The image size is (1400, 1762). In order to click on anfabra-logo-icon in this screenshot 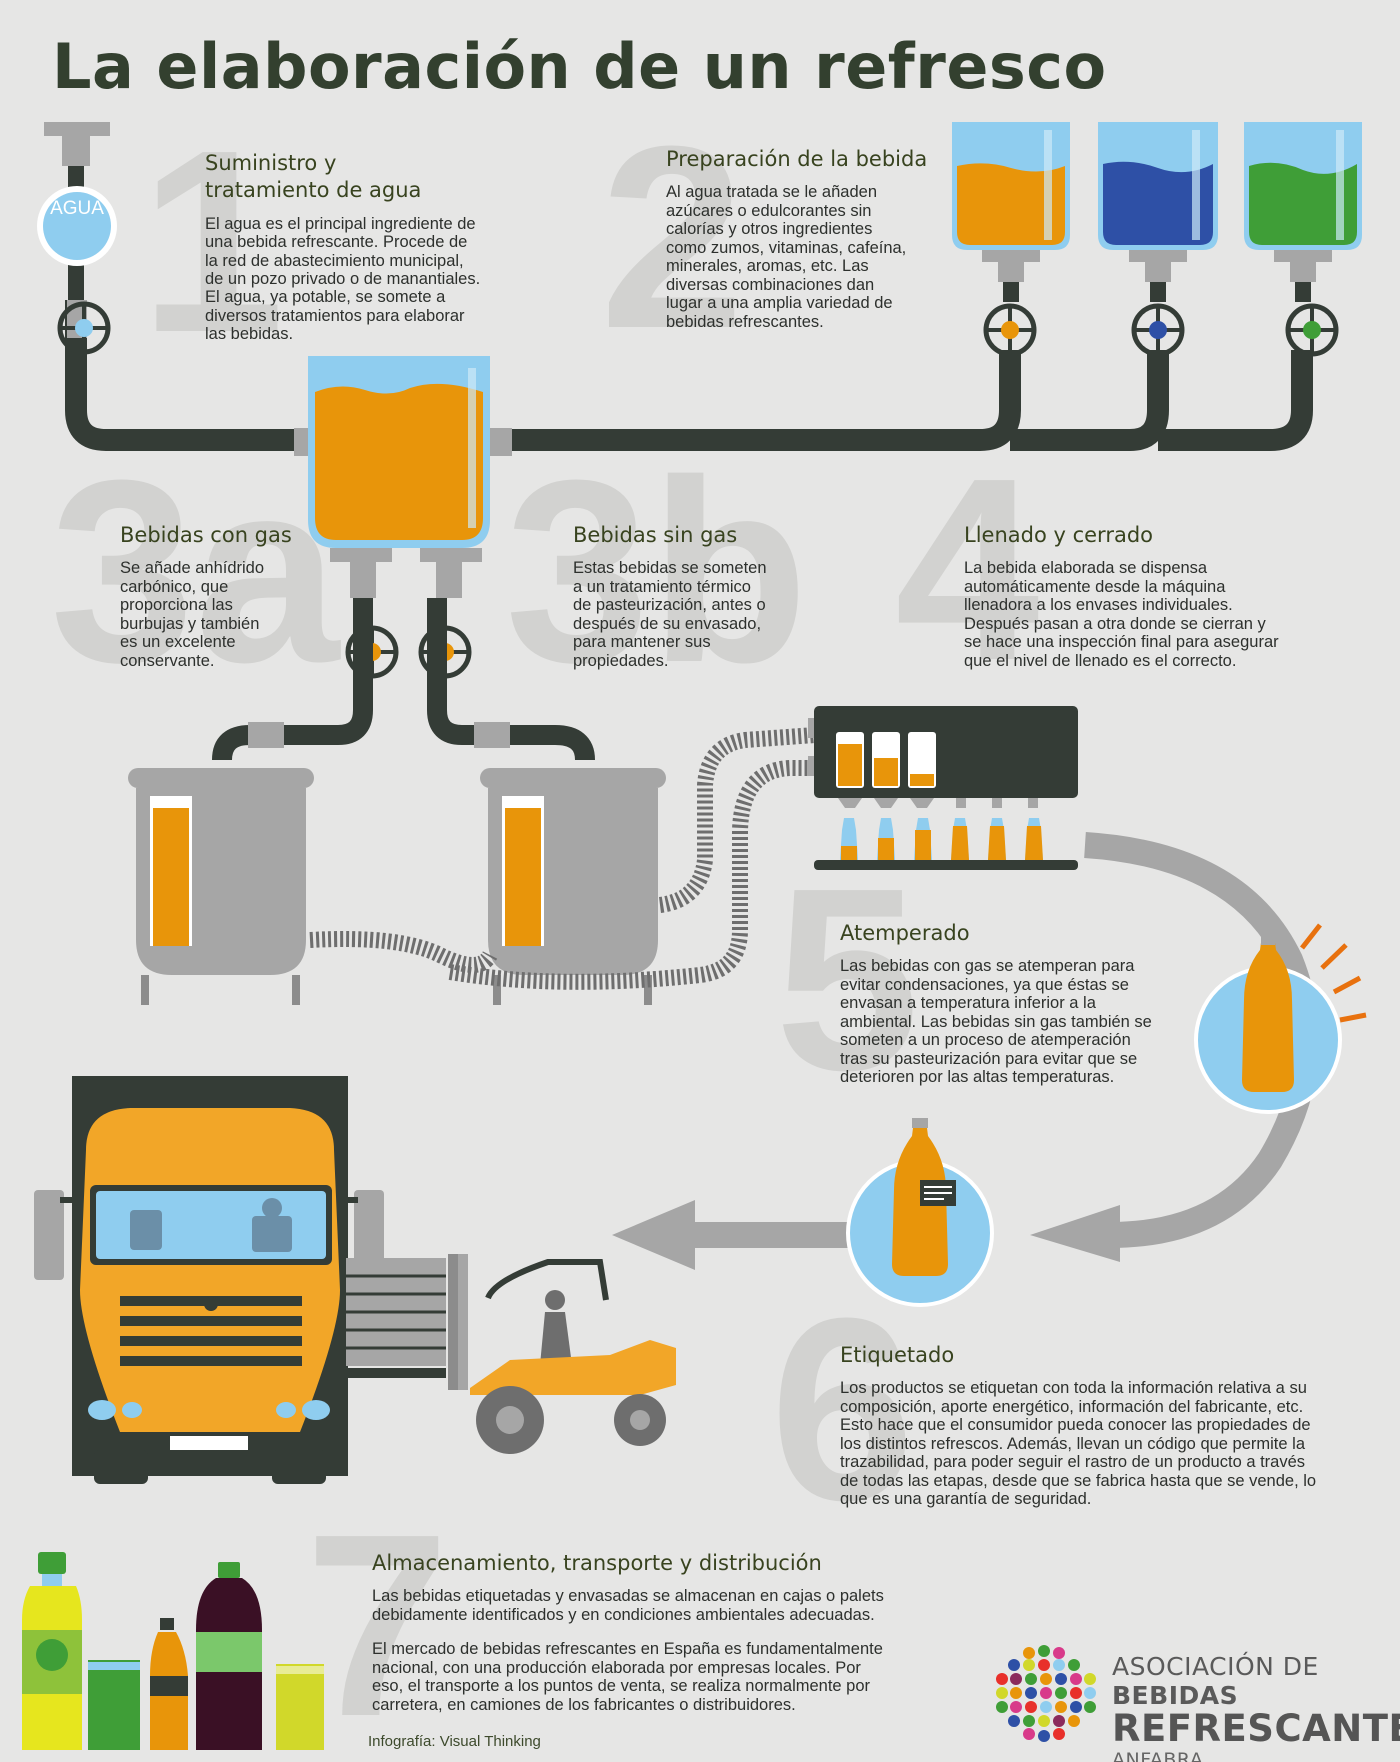, I will do `click(1046, 1693)`.